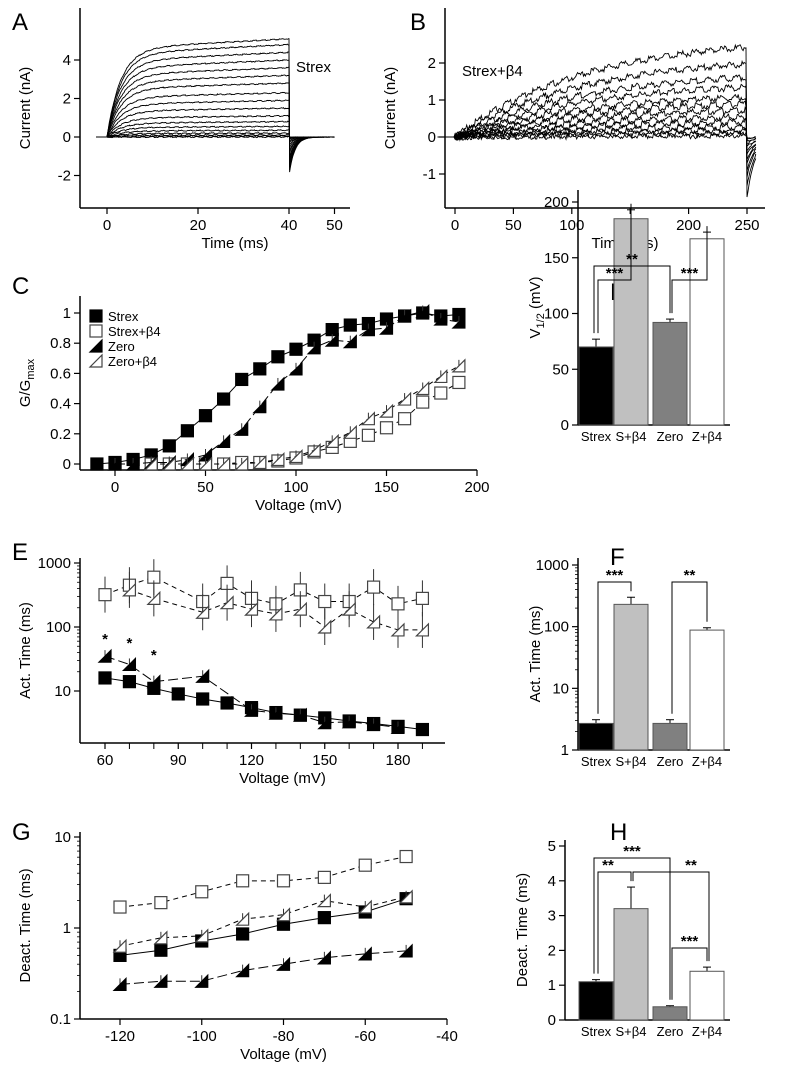 Image resolution: width=800 pixels, height=1092 pixels. Describe the element at coordinates (691, 865) in the screenshot. I see `significance-label: **` at that location.